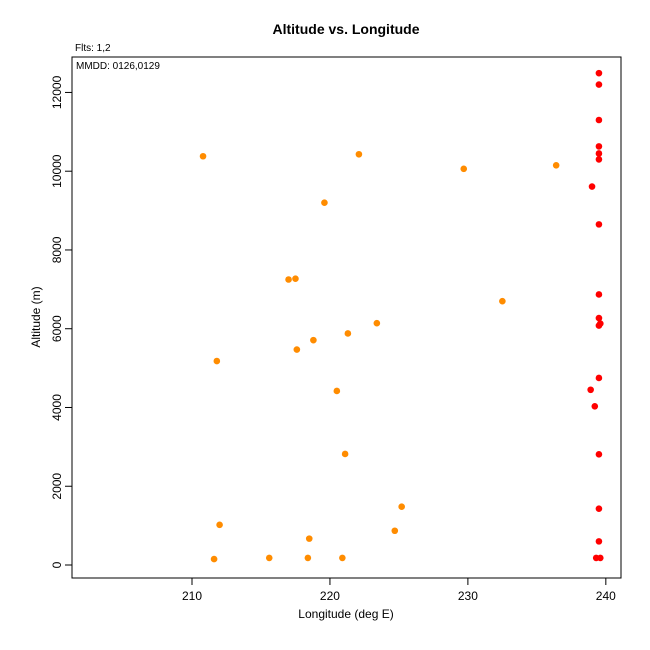  Describe the element at coordinates (468, 596) in the screenshot. I see `x-tick-label: 230` at that location.